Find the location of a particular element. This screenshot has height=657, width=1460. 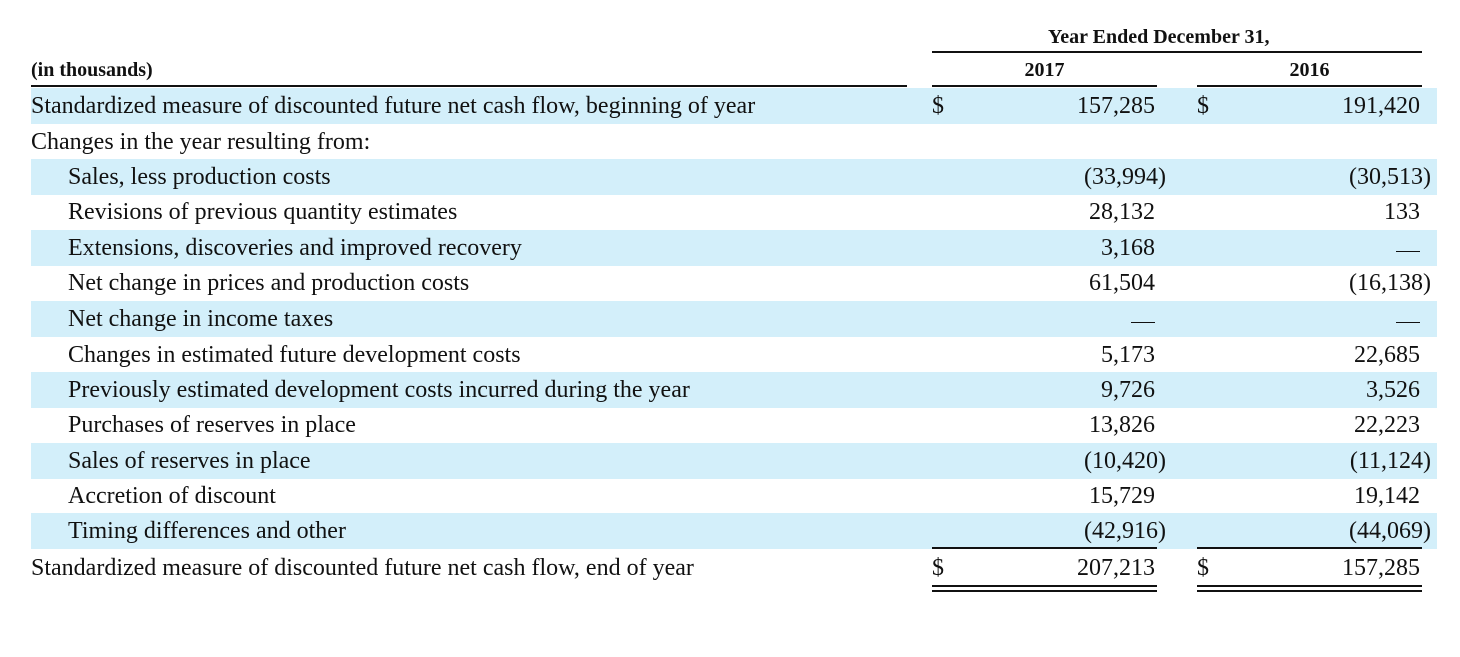

value-2017: 157,285 is located at coordinates (1116, 106).